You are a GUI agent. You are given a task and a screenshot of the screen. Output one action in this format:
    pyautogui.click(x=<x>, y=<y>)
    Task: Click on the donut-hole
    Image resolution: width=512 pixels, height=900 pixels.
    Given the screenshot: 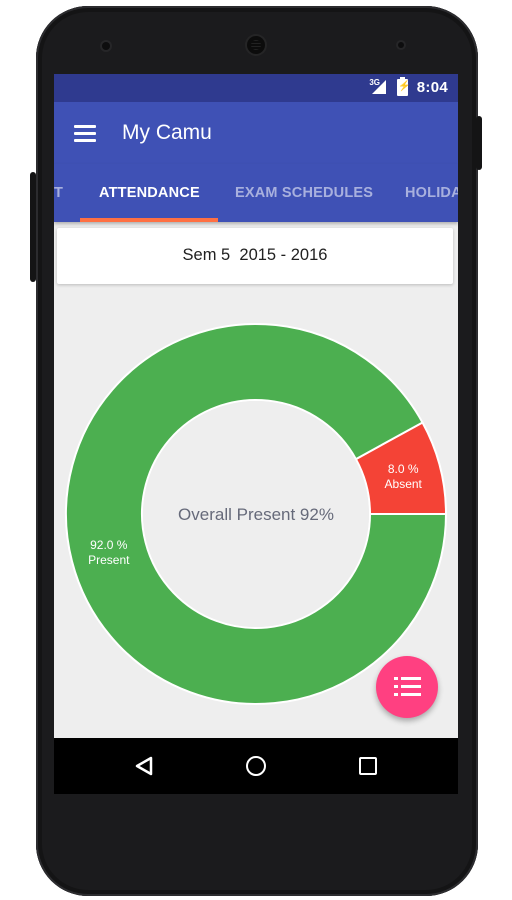 What is the action you would take?
    pyautogui.click(x=256, y=514)
    